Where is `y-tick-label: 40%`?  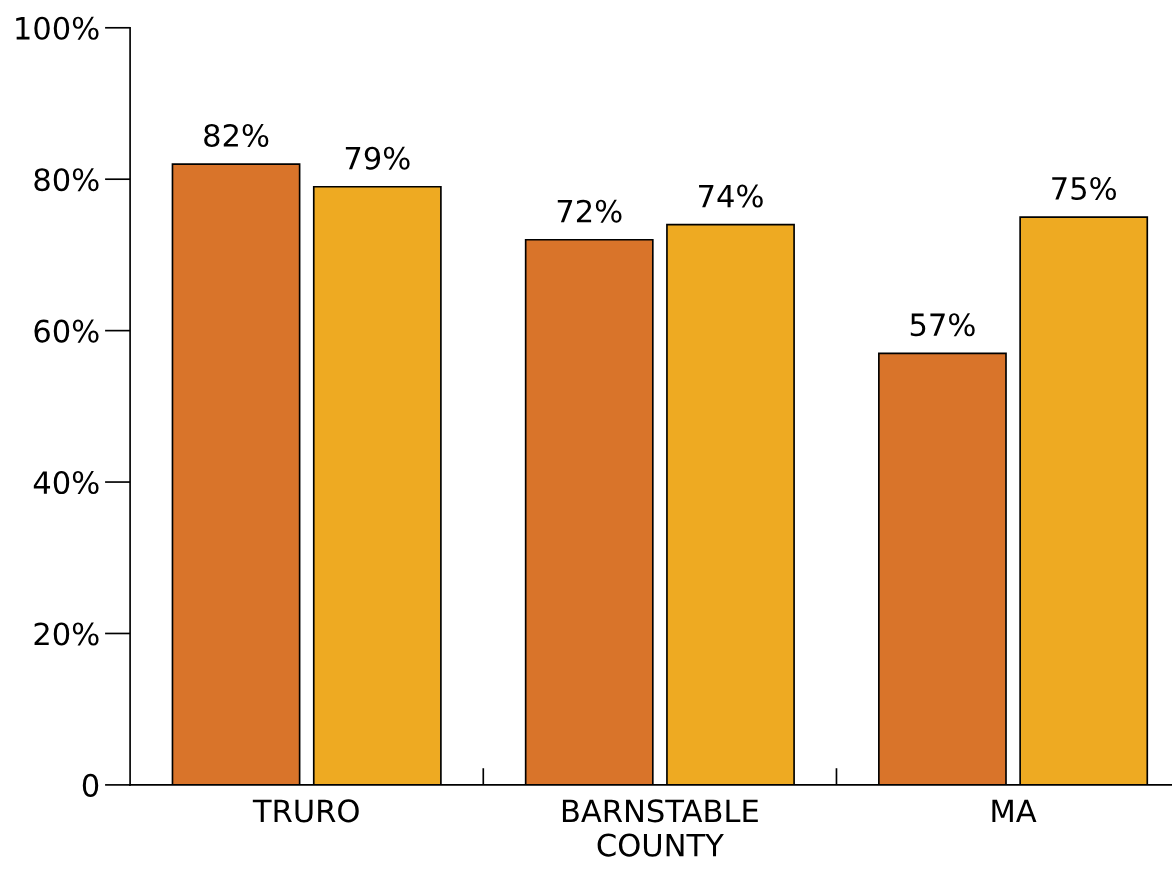 y-tick-label: 40% is located at coordinates (66, 482).